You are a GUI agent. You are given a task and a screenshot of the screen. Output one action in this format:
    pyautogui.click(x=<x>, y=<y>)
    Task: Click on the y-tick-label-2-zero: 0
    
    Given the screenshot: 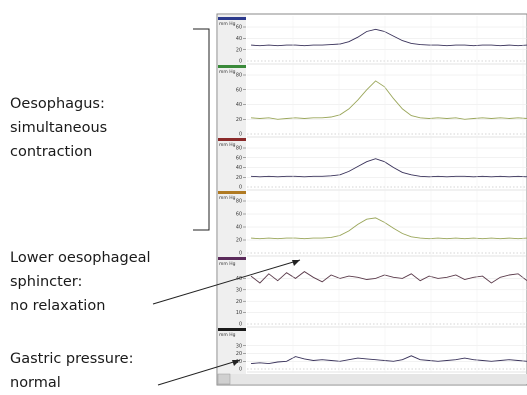 What is the action you would take?
    pyautogui.click(x=240, y=188)
    